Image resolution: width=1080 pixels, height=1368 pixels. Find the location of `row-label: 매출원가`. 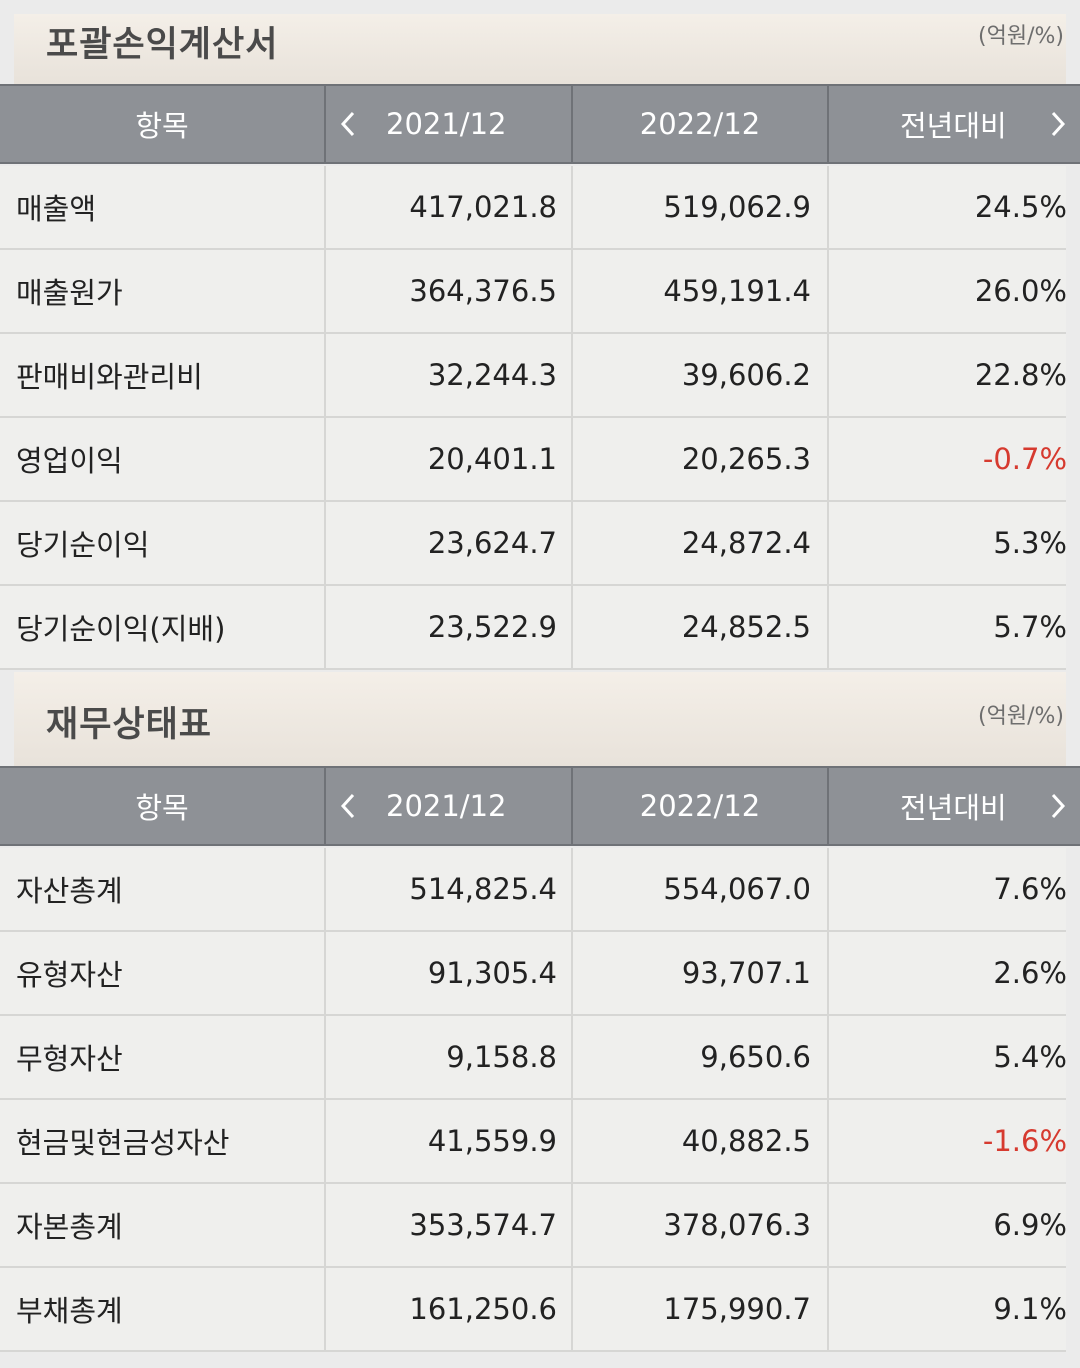

row-label: 매출원가 is located at coordinates (69, 293).